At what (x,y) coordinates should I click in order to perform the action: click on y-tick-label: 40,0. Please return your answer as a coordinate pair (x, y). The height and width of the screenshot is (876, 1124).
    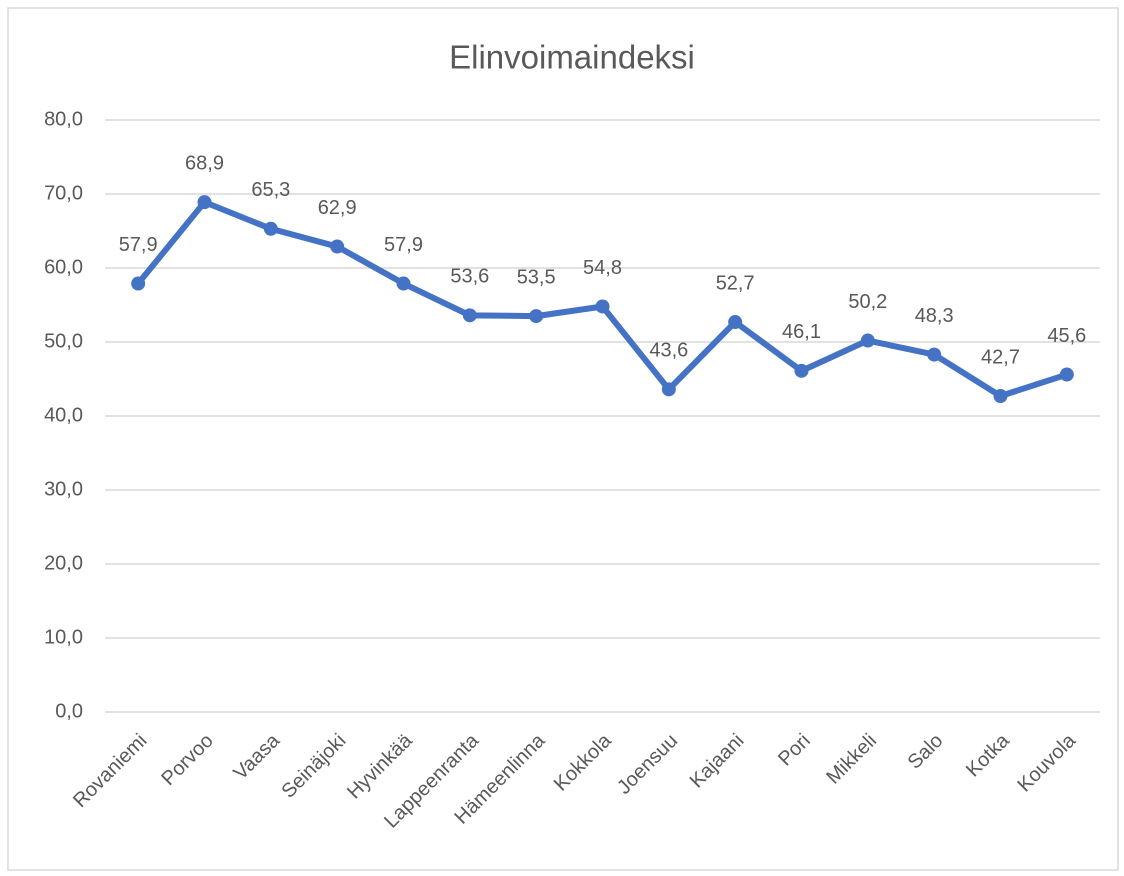
    Looking at the image, I should click on (63, 415).